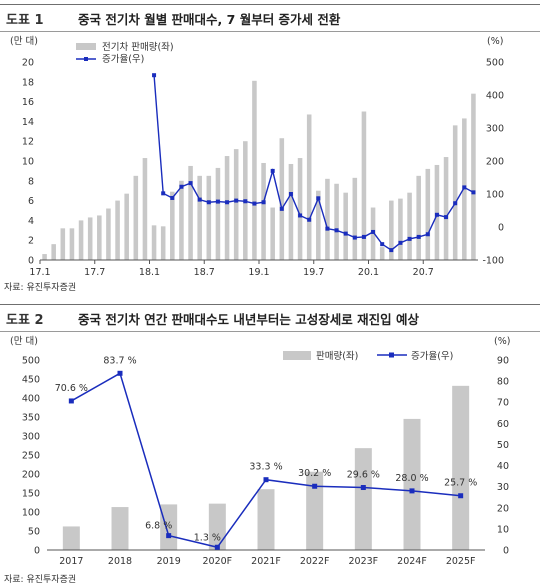 This screenshot has width=540, height=587. What do you see at coordinates (71, 561) in the screenshot?
I see `x-tick-label: 2017` at bounding box center [71, 561].